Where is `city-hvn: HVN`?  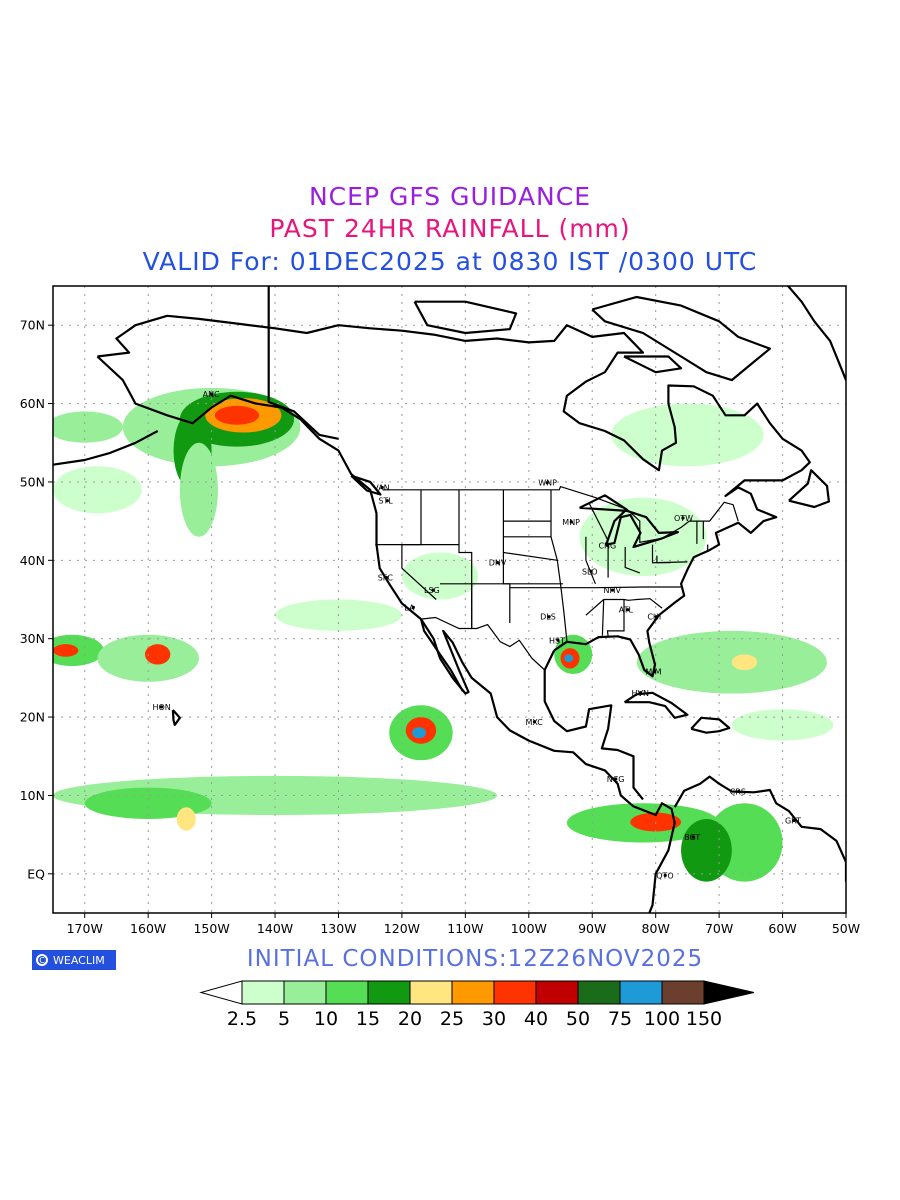 city-hvn: HVN is located at coordinates (639, 693).